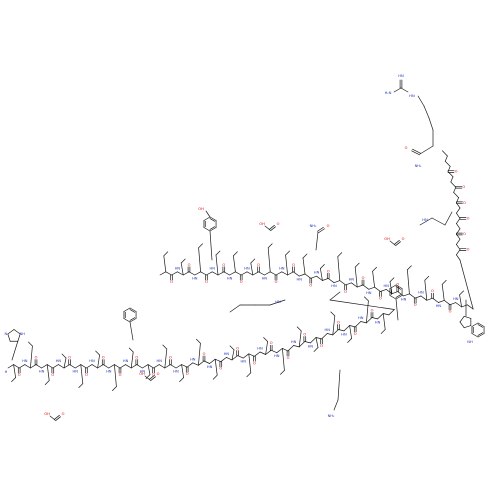  Describe the element at coordinates (388, 93) in the screenshot. I see `guanidine-amine-label: H₂N` at that location.